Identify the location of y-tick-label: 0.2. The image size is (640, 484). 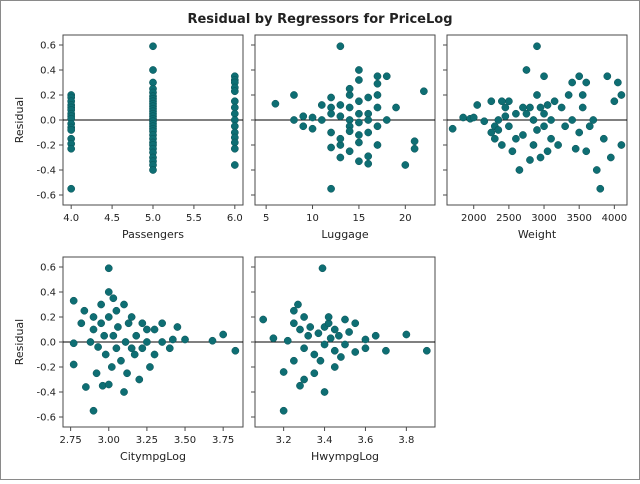
(48, 96).